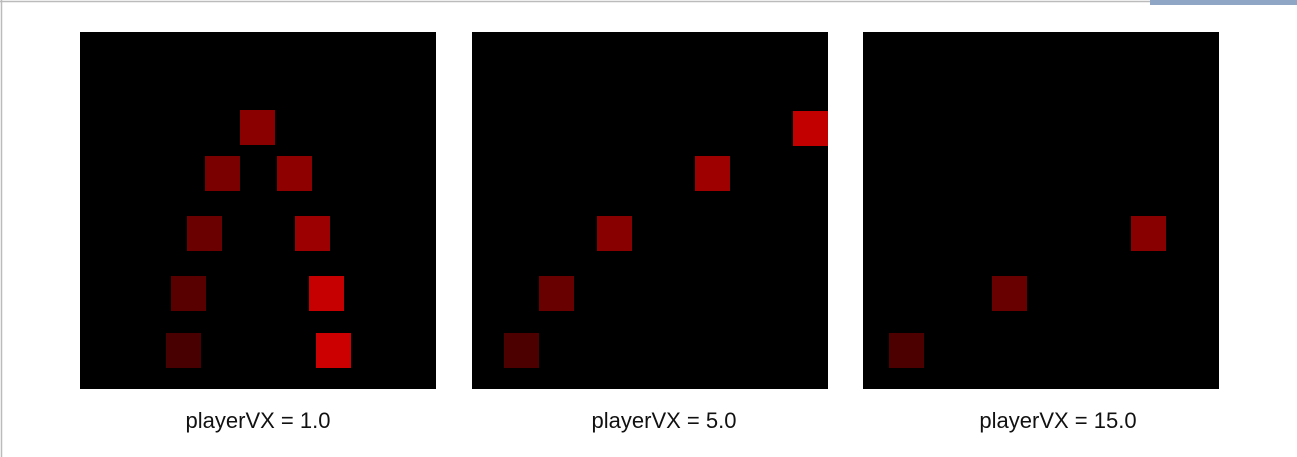 Image resolution: width=1297 pixels, height=457 pixels. Describe the element at coordinates (664, 420) in the screenshot. I see `panel-caption: playerVX = 5.0` at that location.